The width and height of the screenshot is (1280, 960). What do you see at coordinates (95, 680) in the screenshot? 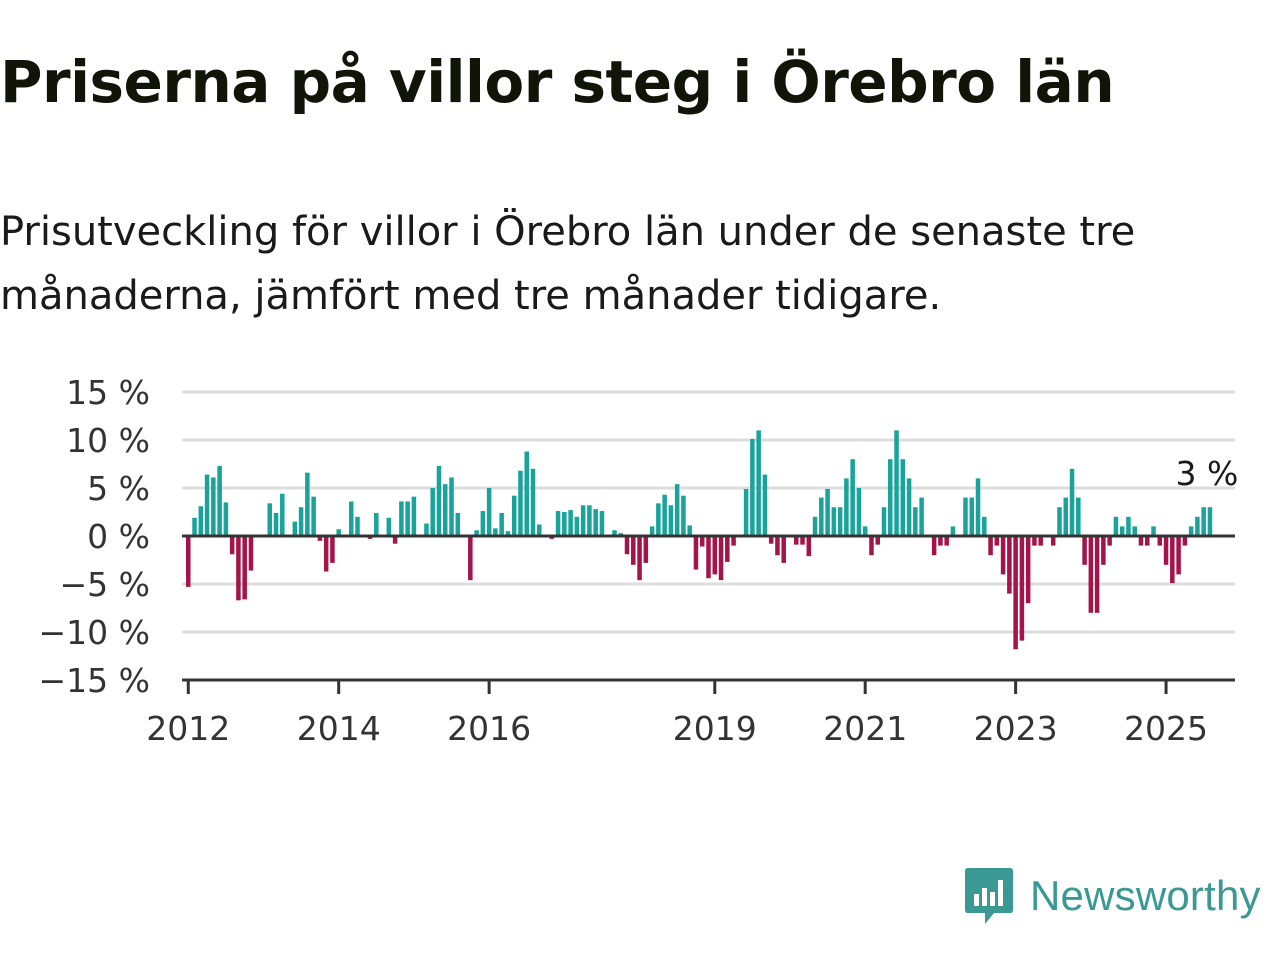
I see `y-tick-label: −15 %` at bounding box center [95, 680].